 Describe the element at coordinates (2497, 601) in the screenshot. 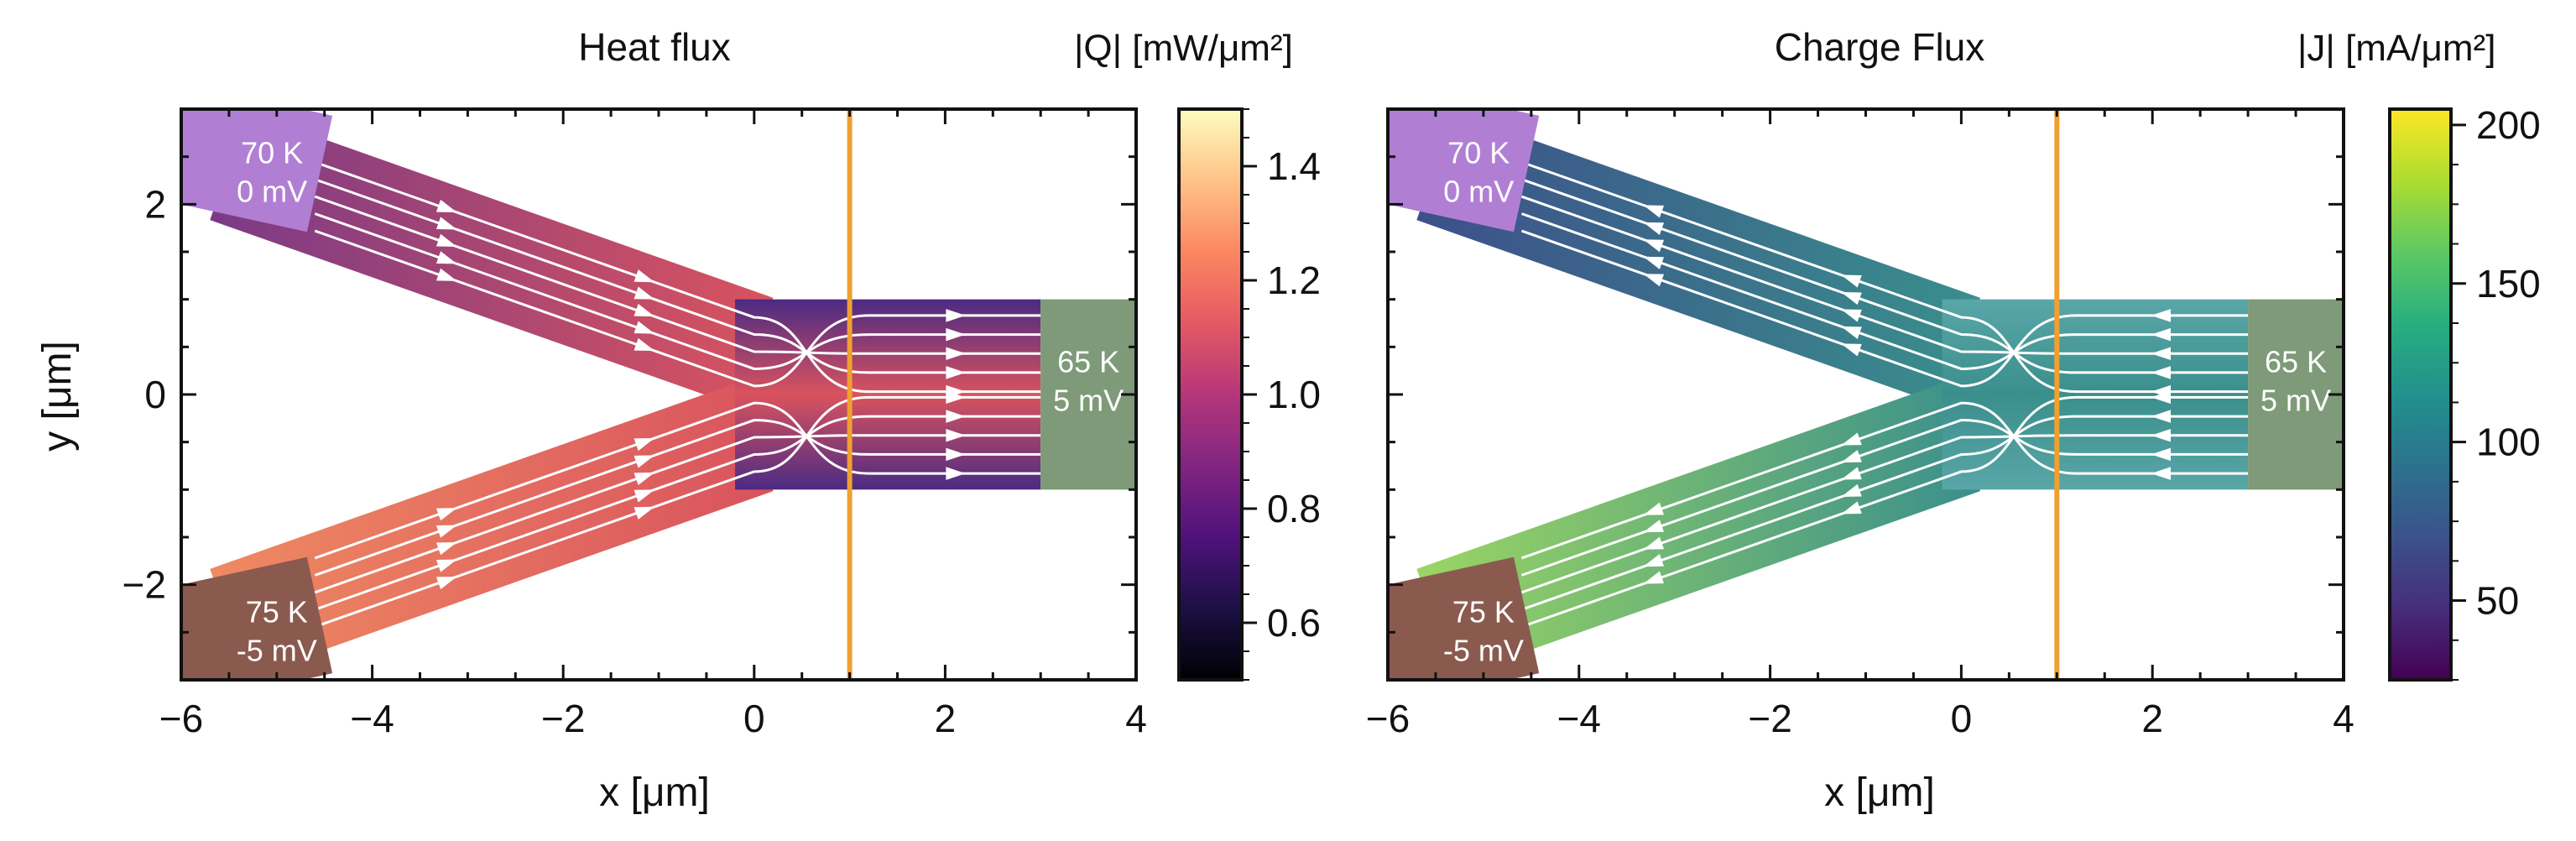

I see `colorbar-tick-label: 50` at that location.